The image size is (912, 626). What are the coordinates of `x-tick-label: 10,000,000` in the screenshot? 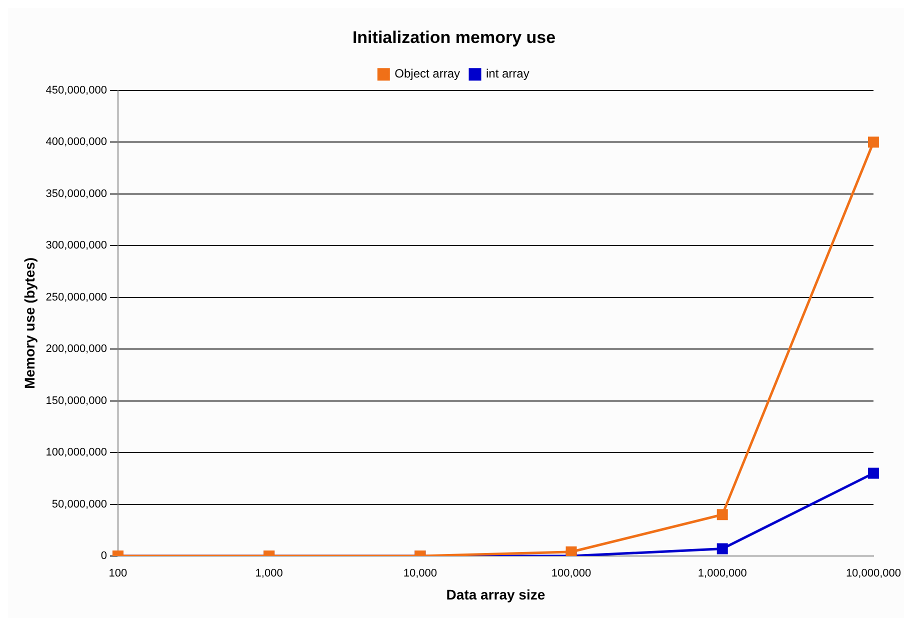 It's located at (874, 574).